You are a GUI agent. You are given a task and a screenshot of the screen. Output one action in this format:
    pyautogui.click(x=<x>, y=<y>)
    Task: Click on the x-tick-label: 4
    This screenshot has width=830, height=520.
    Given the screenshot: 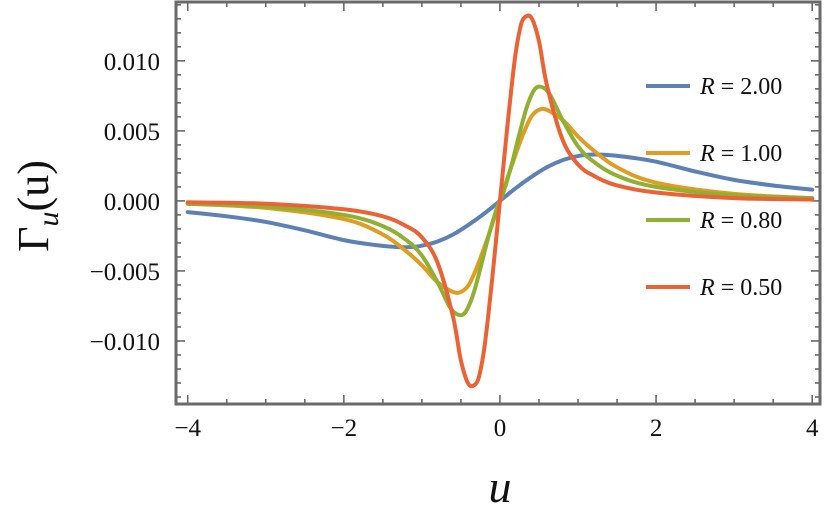 What is the action you would take?
    pyautogui.click(x=812, y=428)
    